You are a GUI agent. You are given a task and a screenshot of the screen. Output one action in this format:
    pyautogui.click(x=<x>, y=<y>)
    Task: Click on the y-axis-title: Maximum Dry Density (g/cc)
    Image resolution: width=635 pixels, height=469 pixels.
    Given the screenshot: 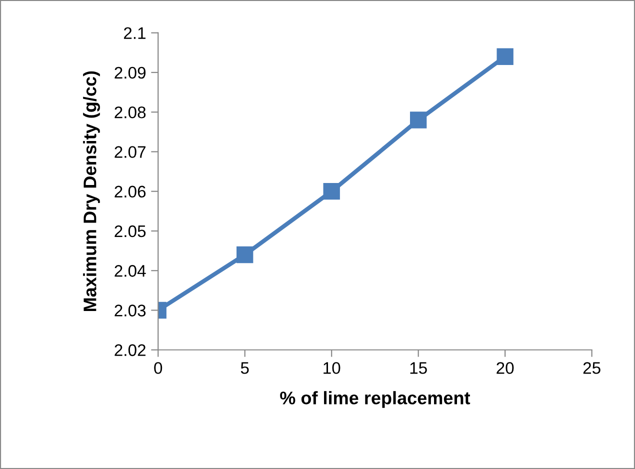 What is the action you would take?
    pyautogui.click(x=91, y=191)
    